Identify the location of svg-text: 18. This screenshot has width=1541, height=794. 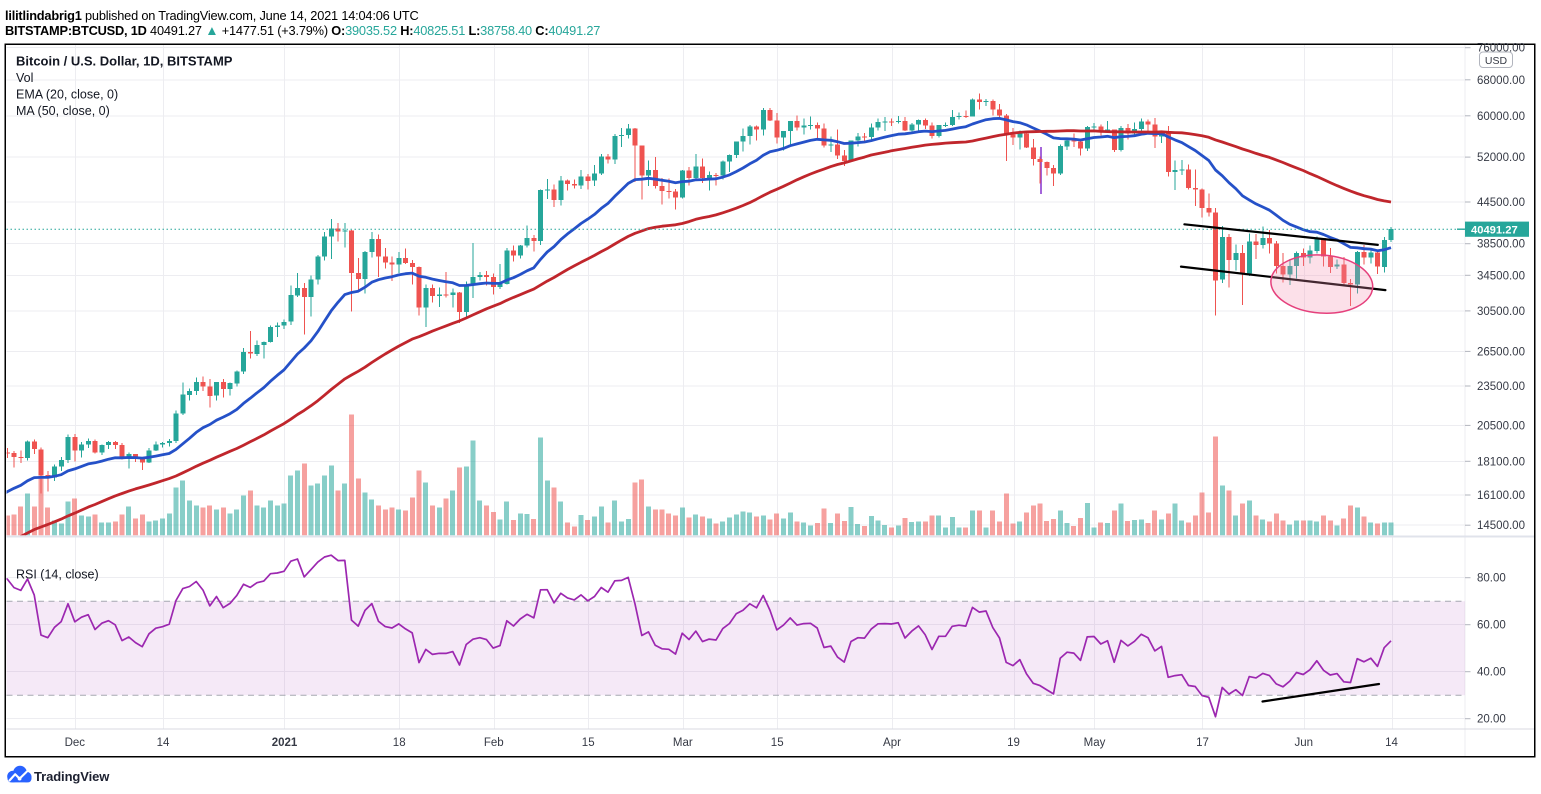
(399, 743).